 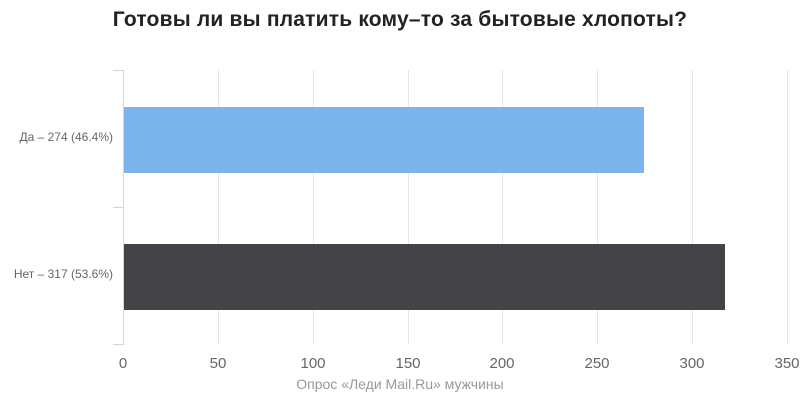 What do you see at coordinates (408, 363) in the screenshot?
I see `x-tick-label-150: 150` at bounding box center [408, 363].